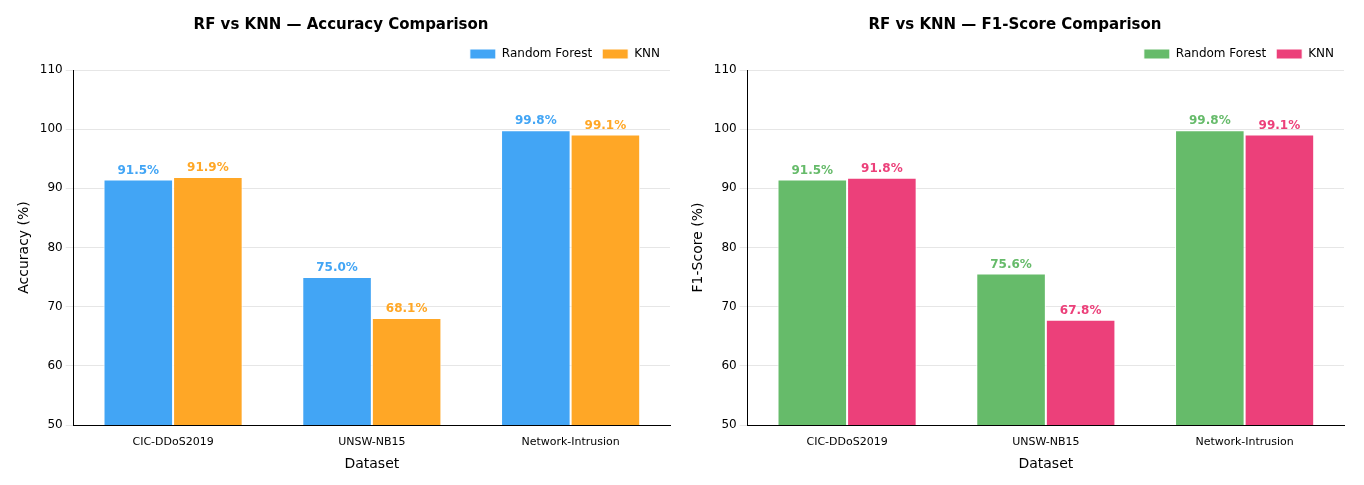  Describe the element at coordinates (208, 167) in the screenshot. I see `data-label: 91.9%` at that location.